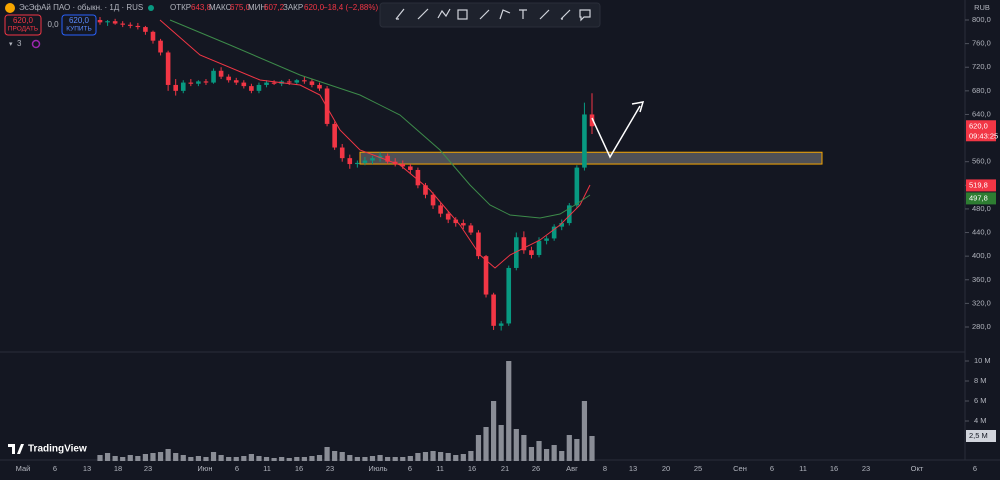  Describe the element at coordinates (462, 14) in the screenshot. I see `tool-rect` at that location.